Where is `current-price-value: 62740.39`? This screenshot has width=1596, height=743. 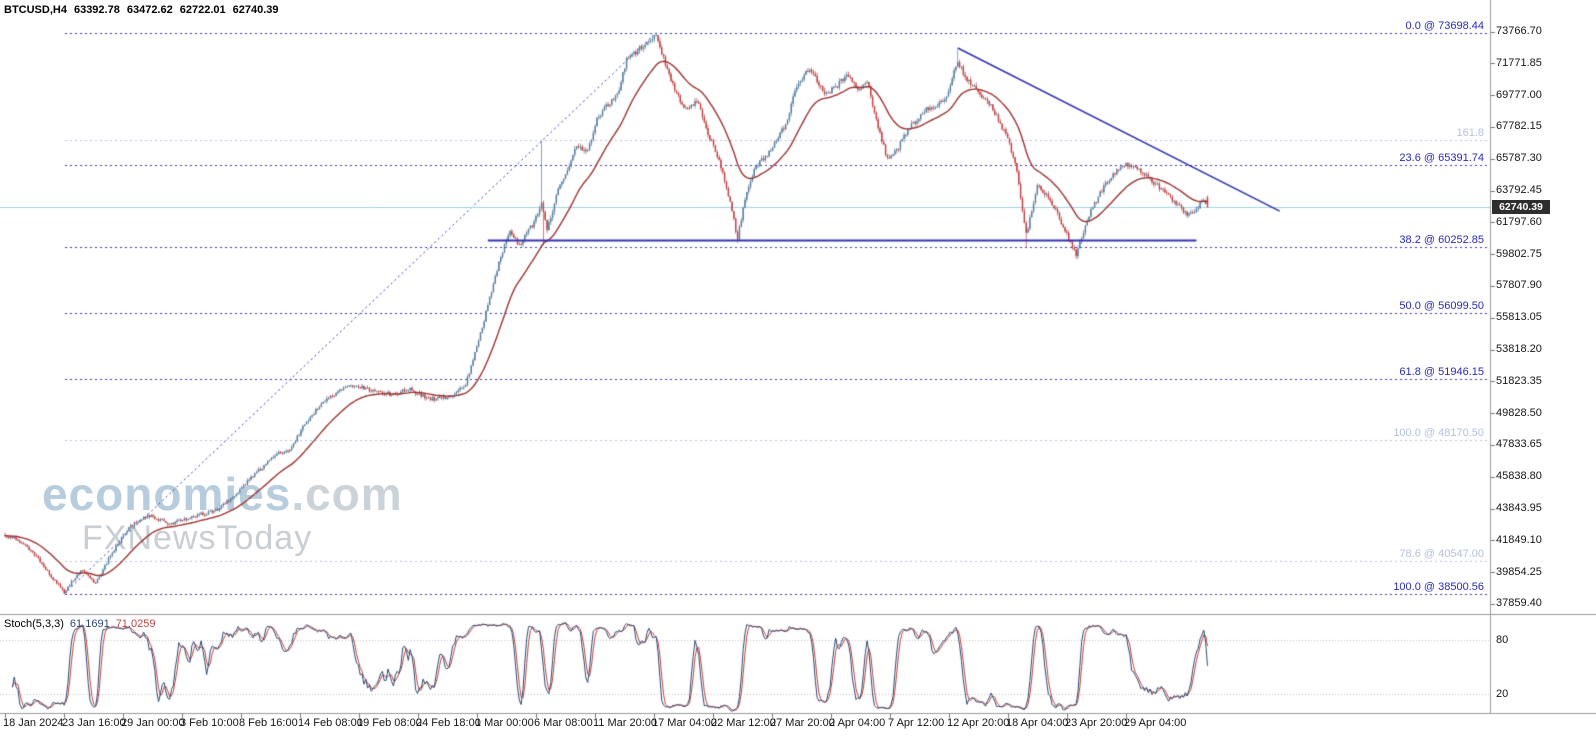
current-price-value: 62740.39 is located at coordinates (1521, 207).